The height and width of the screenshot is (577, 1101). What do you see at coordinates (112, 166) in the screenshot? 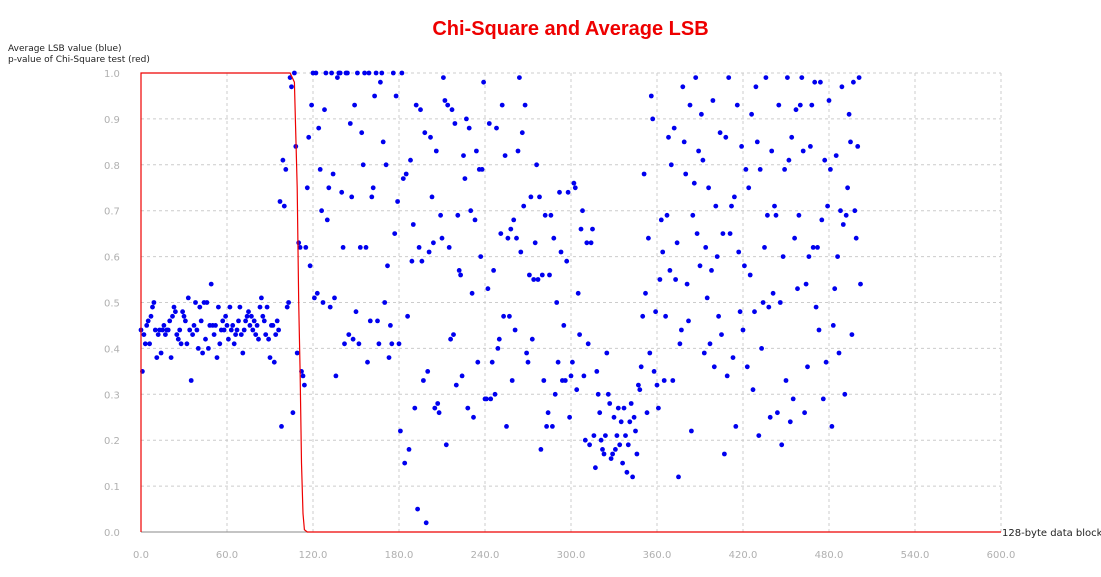
I see `y-tick-label: 0.8` at bounding box center [112, 166].